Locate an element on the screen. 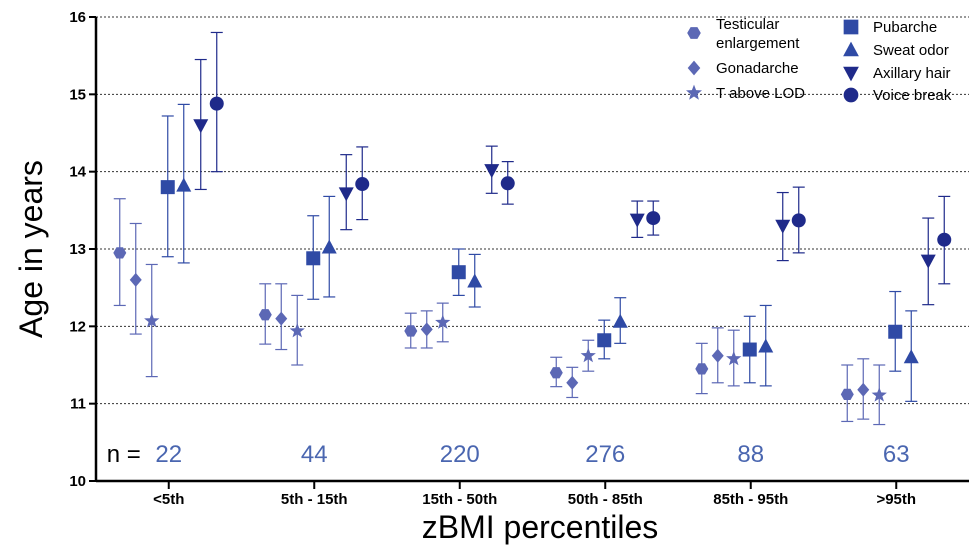 This screenshot has height=546, width=969. n-value-label: 22 is located at coordinates (168, 454).